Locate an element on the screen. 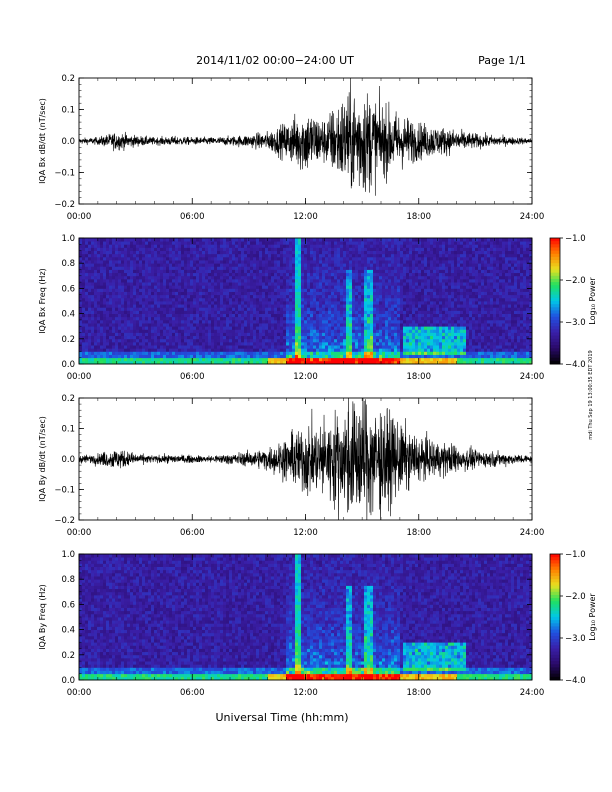 This screenshot has width=612, height=792. page-number: Page 1/1 is located at coordinates (502, 60).